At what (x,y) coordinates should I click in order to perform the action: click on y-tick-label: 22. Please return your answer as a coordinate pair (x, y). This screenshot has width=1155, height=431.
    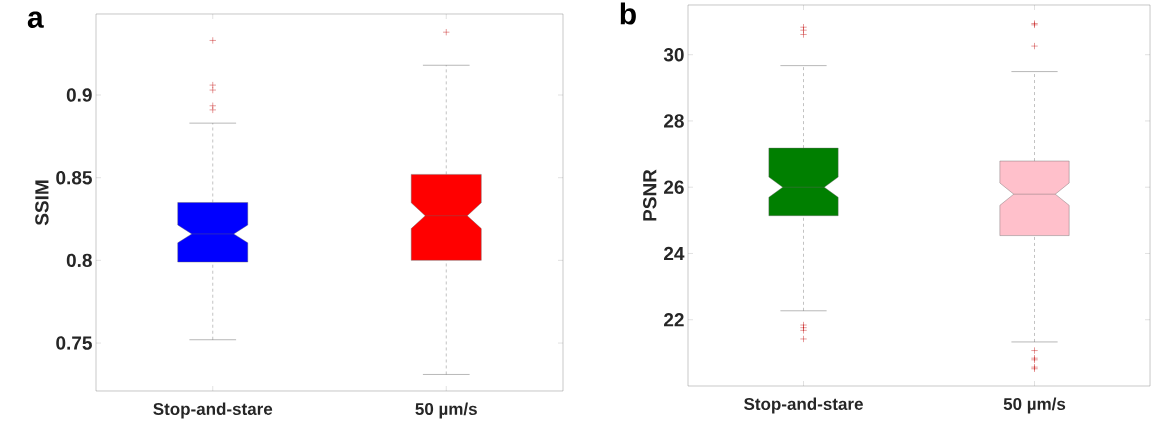
    Looking at the image, I should click on (674, 320).